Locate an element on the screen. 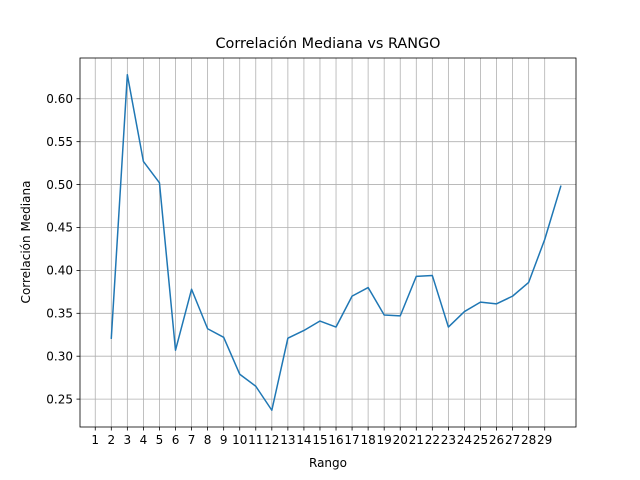 Image resolution: width=640 pixels, height=480 pixels. x-tick-label: 17 is located at coordinates (351, 440).